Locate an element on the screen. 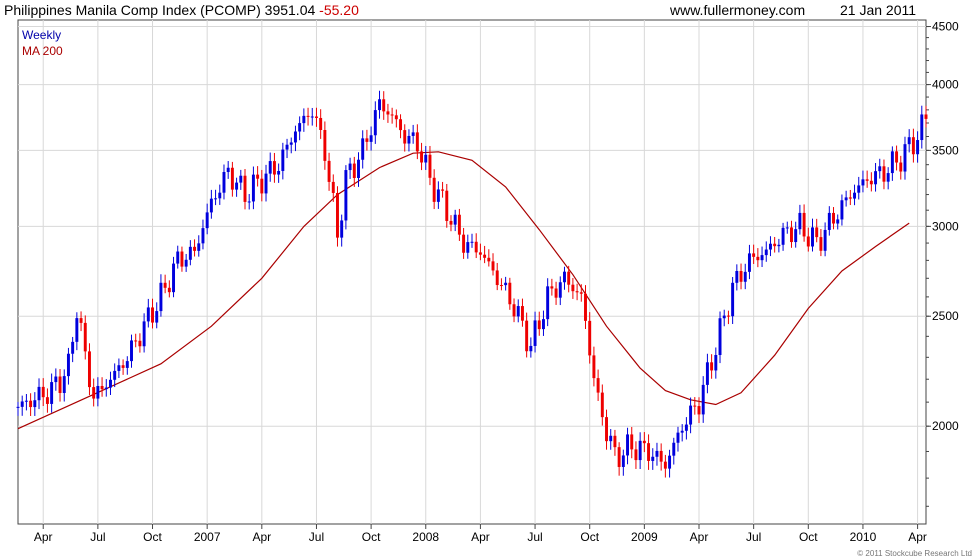 This screenshot has height=560, width=980. price-change: -55.20 is located at coordinates (339, 10).